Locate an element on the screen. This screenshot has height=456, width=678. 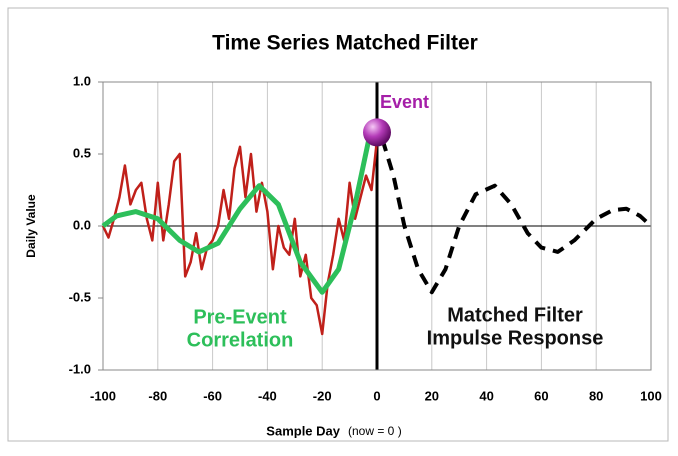
x-tick-label: 80 is located at coordinates (596, 395).